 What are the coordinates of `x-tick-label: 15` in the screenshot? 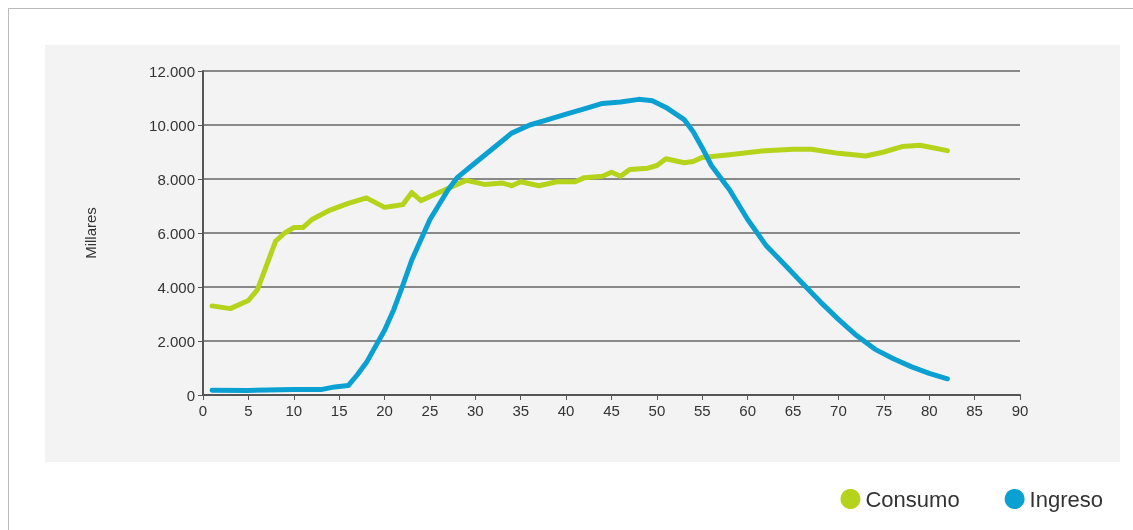 It's located at (339, 410).